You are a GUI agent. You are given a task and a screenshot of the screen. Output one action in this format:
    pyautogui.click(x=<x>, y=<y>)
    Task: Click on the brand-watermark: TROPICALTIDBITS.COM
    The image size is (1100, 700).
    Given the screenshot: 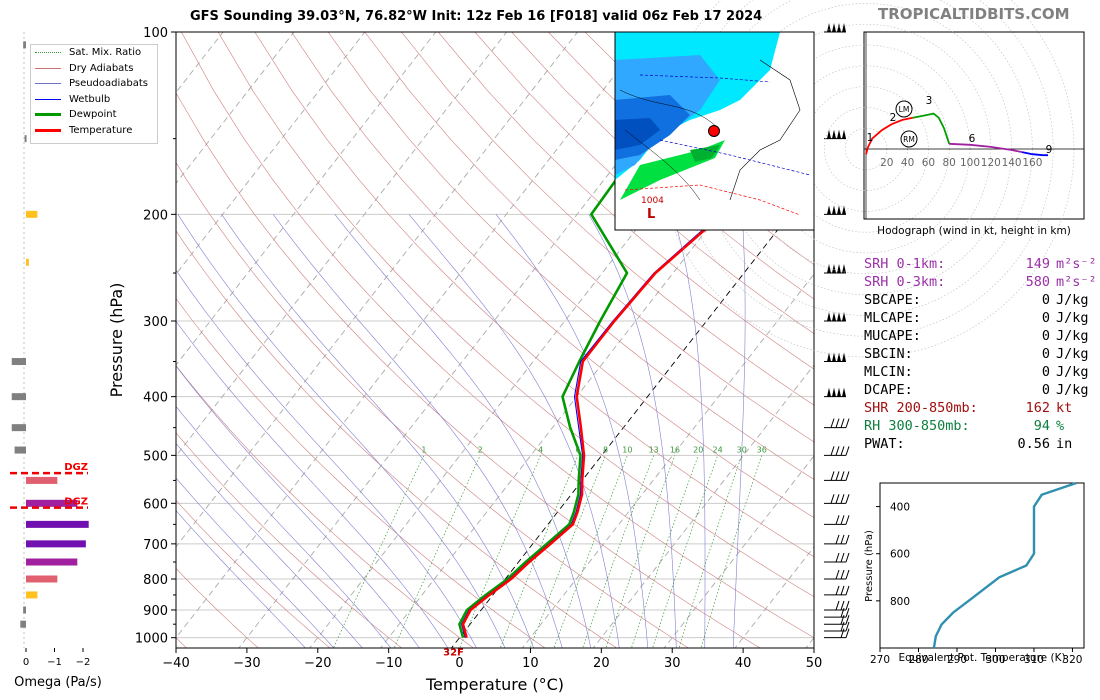 What is the action you would take?
    pyautogui.click(x=974, y=14)
    